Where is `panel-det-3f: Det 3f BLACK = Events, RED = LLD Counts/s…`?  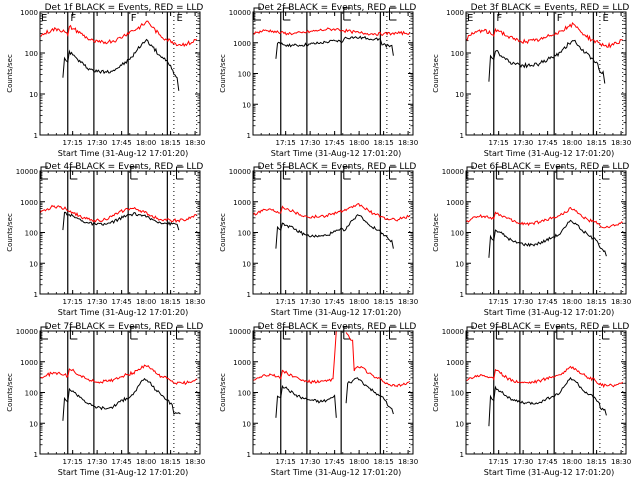
panel-det-3f: Det 3f BLACK = Events, RED = LLD Counts/s… is located at coordinates (531, 80).